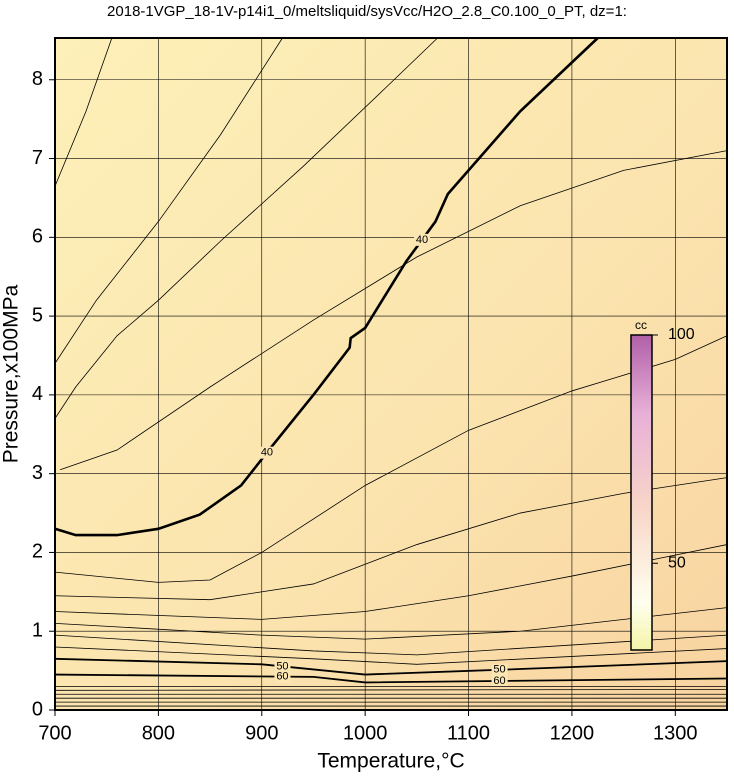 The image size is (734, 781). Describe the element at coordinates (681, 334) in the screenshot. I see `colorbar-tick-label: 100` at that location.